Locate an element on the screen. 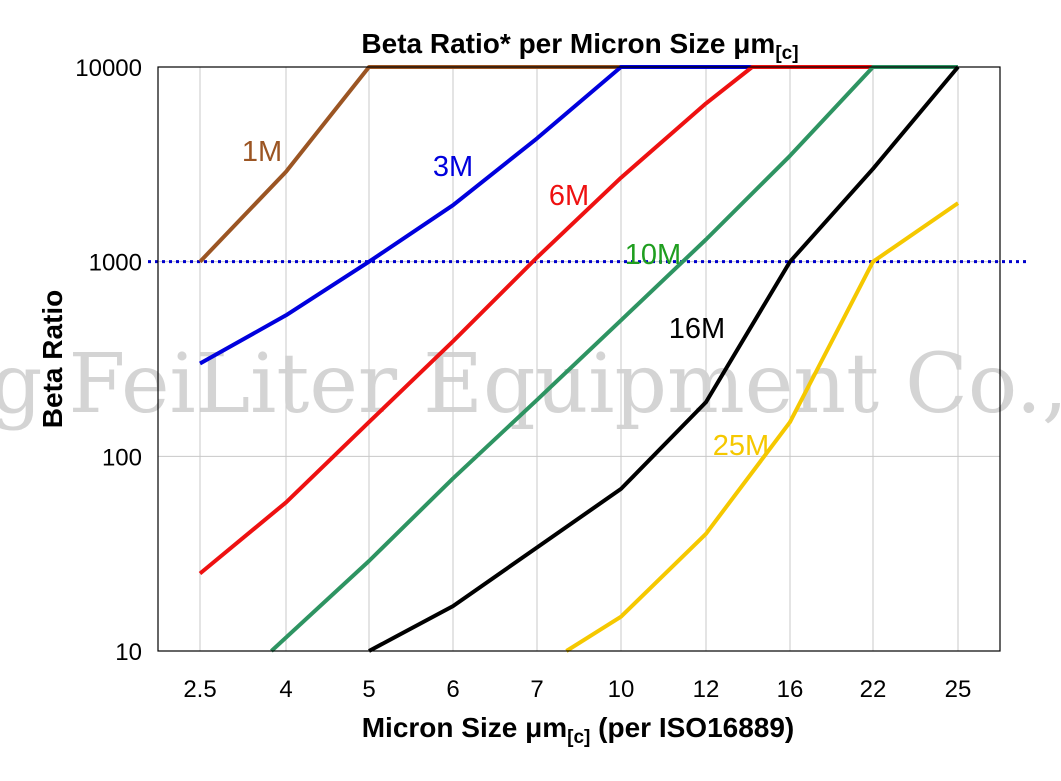 This screenshot has height=781, width=1061. chart-title-main: Beta Ratio* per Micron Size is located at coordinates (547, 43).